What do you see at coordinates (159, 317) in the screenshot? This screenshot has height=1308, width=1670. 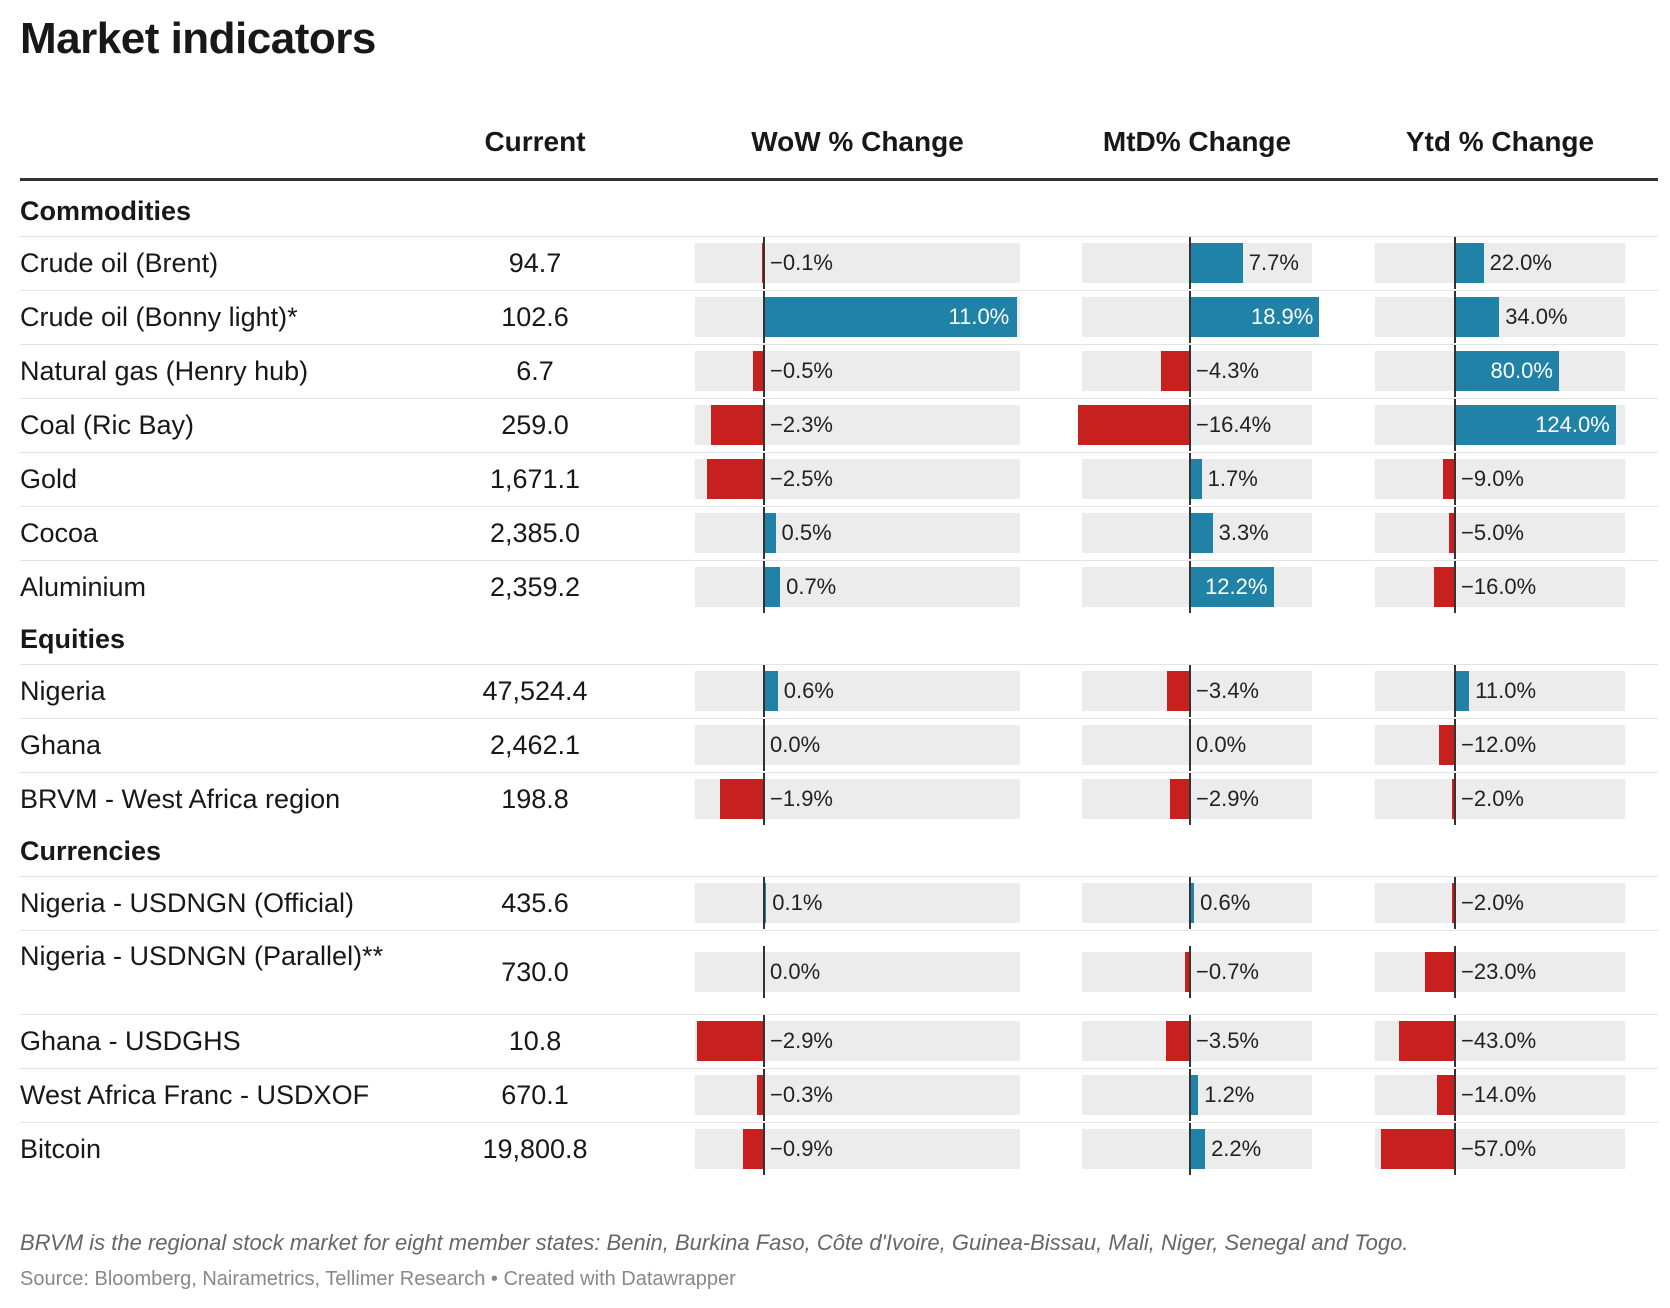 I see `table-row-label: Crude oil (Bonny light)*` at bounding box center [159, 317].